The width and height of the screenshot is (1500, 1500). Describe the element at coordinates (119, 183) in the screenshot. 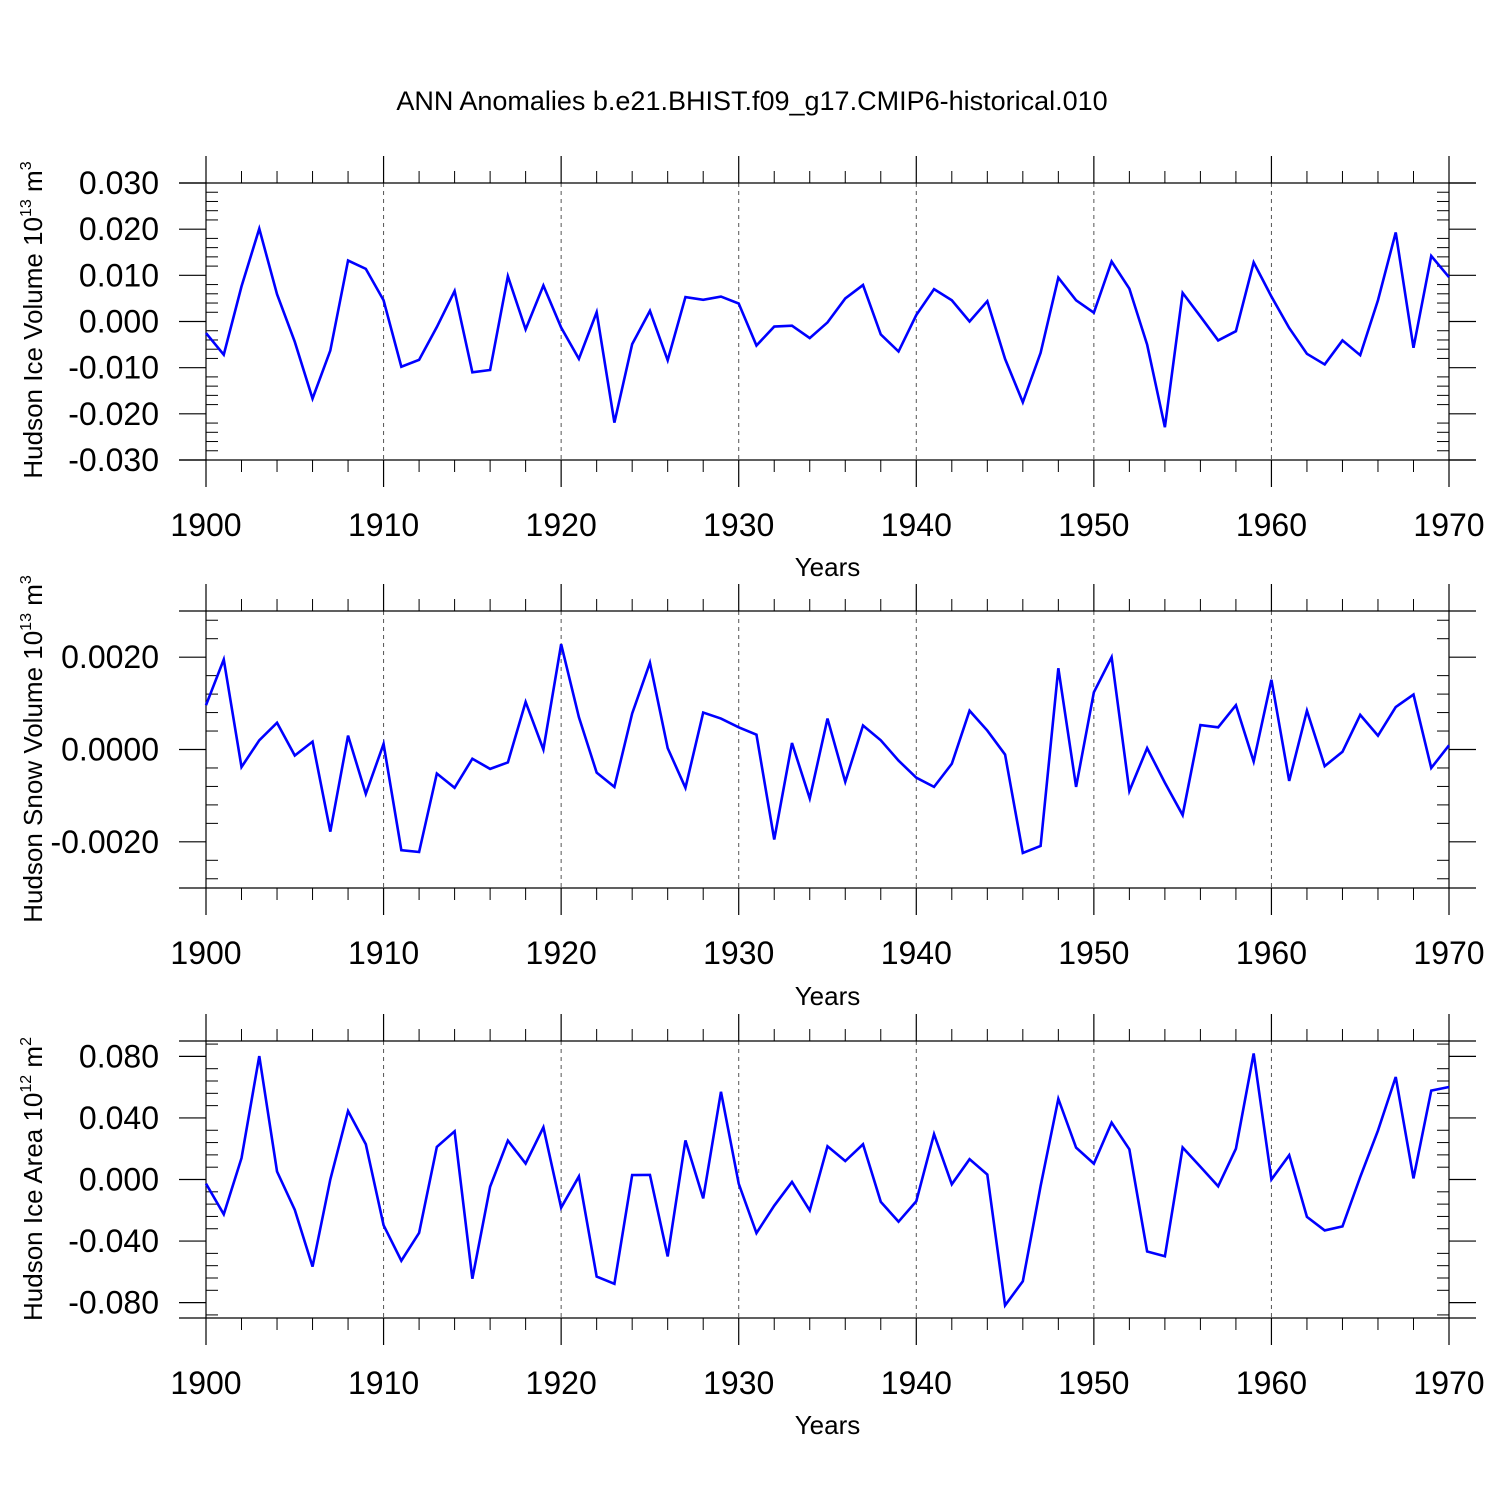

I see `y-tick-label: 0.030` at that location.